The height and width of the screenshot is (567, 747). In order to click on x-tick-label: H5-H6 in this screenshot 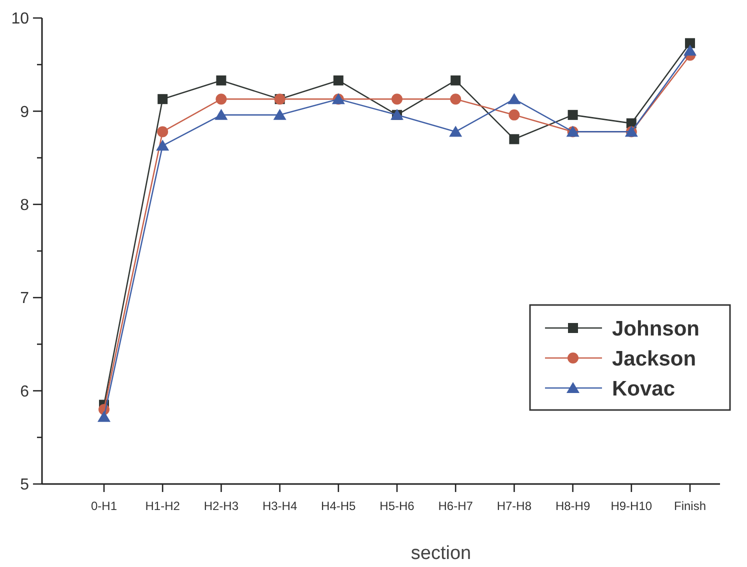, I will do `click(397, 506)`.